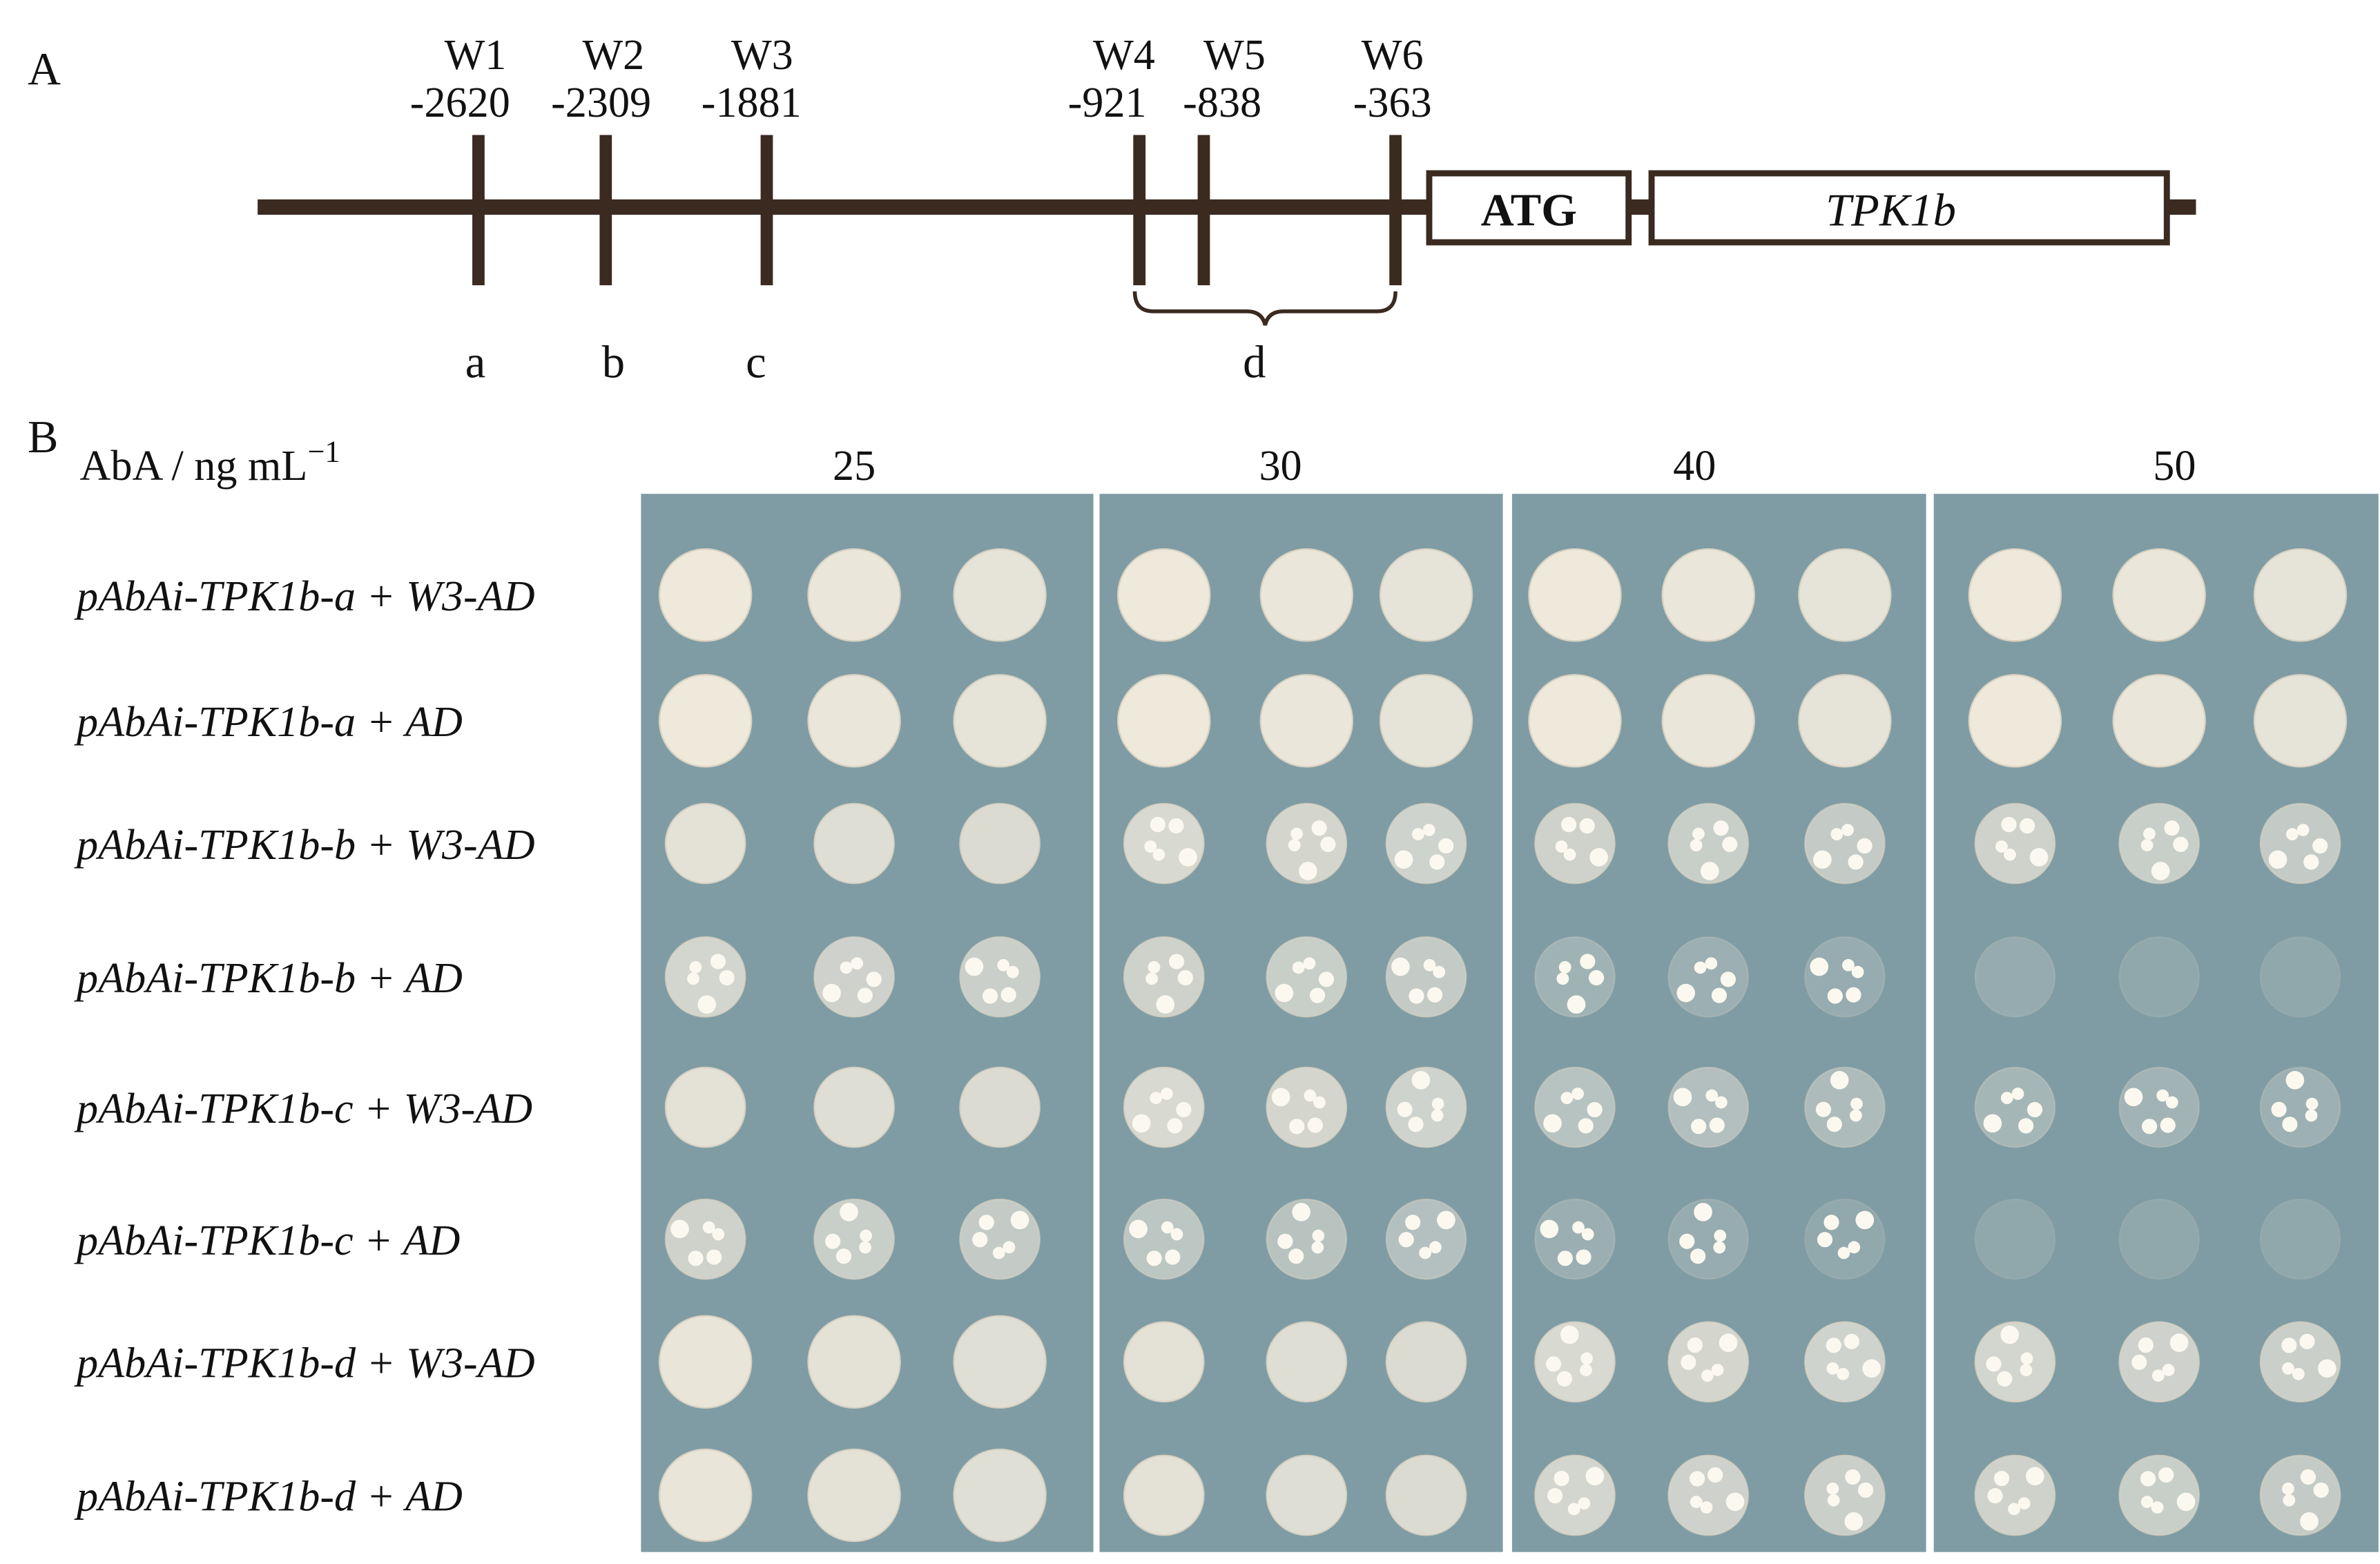 The height and width of the screenshot is (1564, 2380). I want to click on bracket, so click(1264, 308).